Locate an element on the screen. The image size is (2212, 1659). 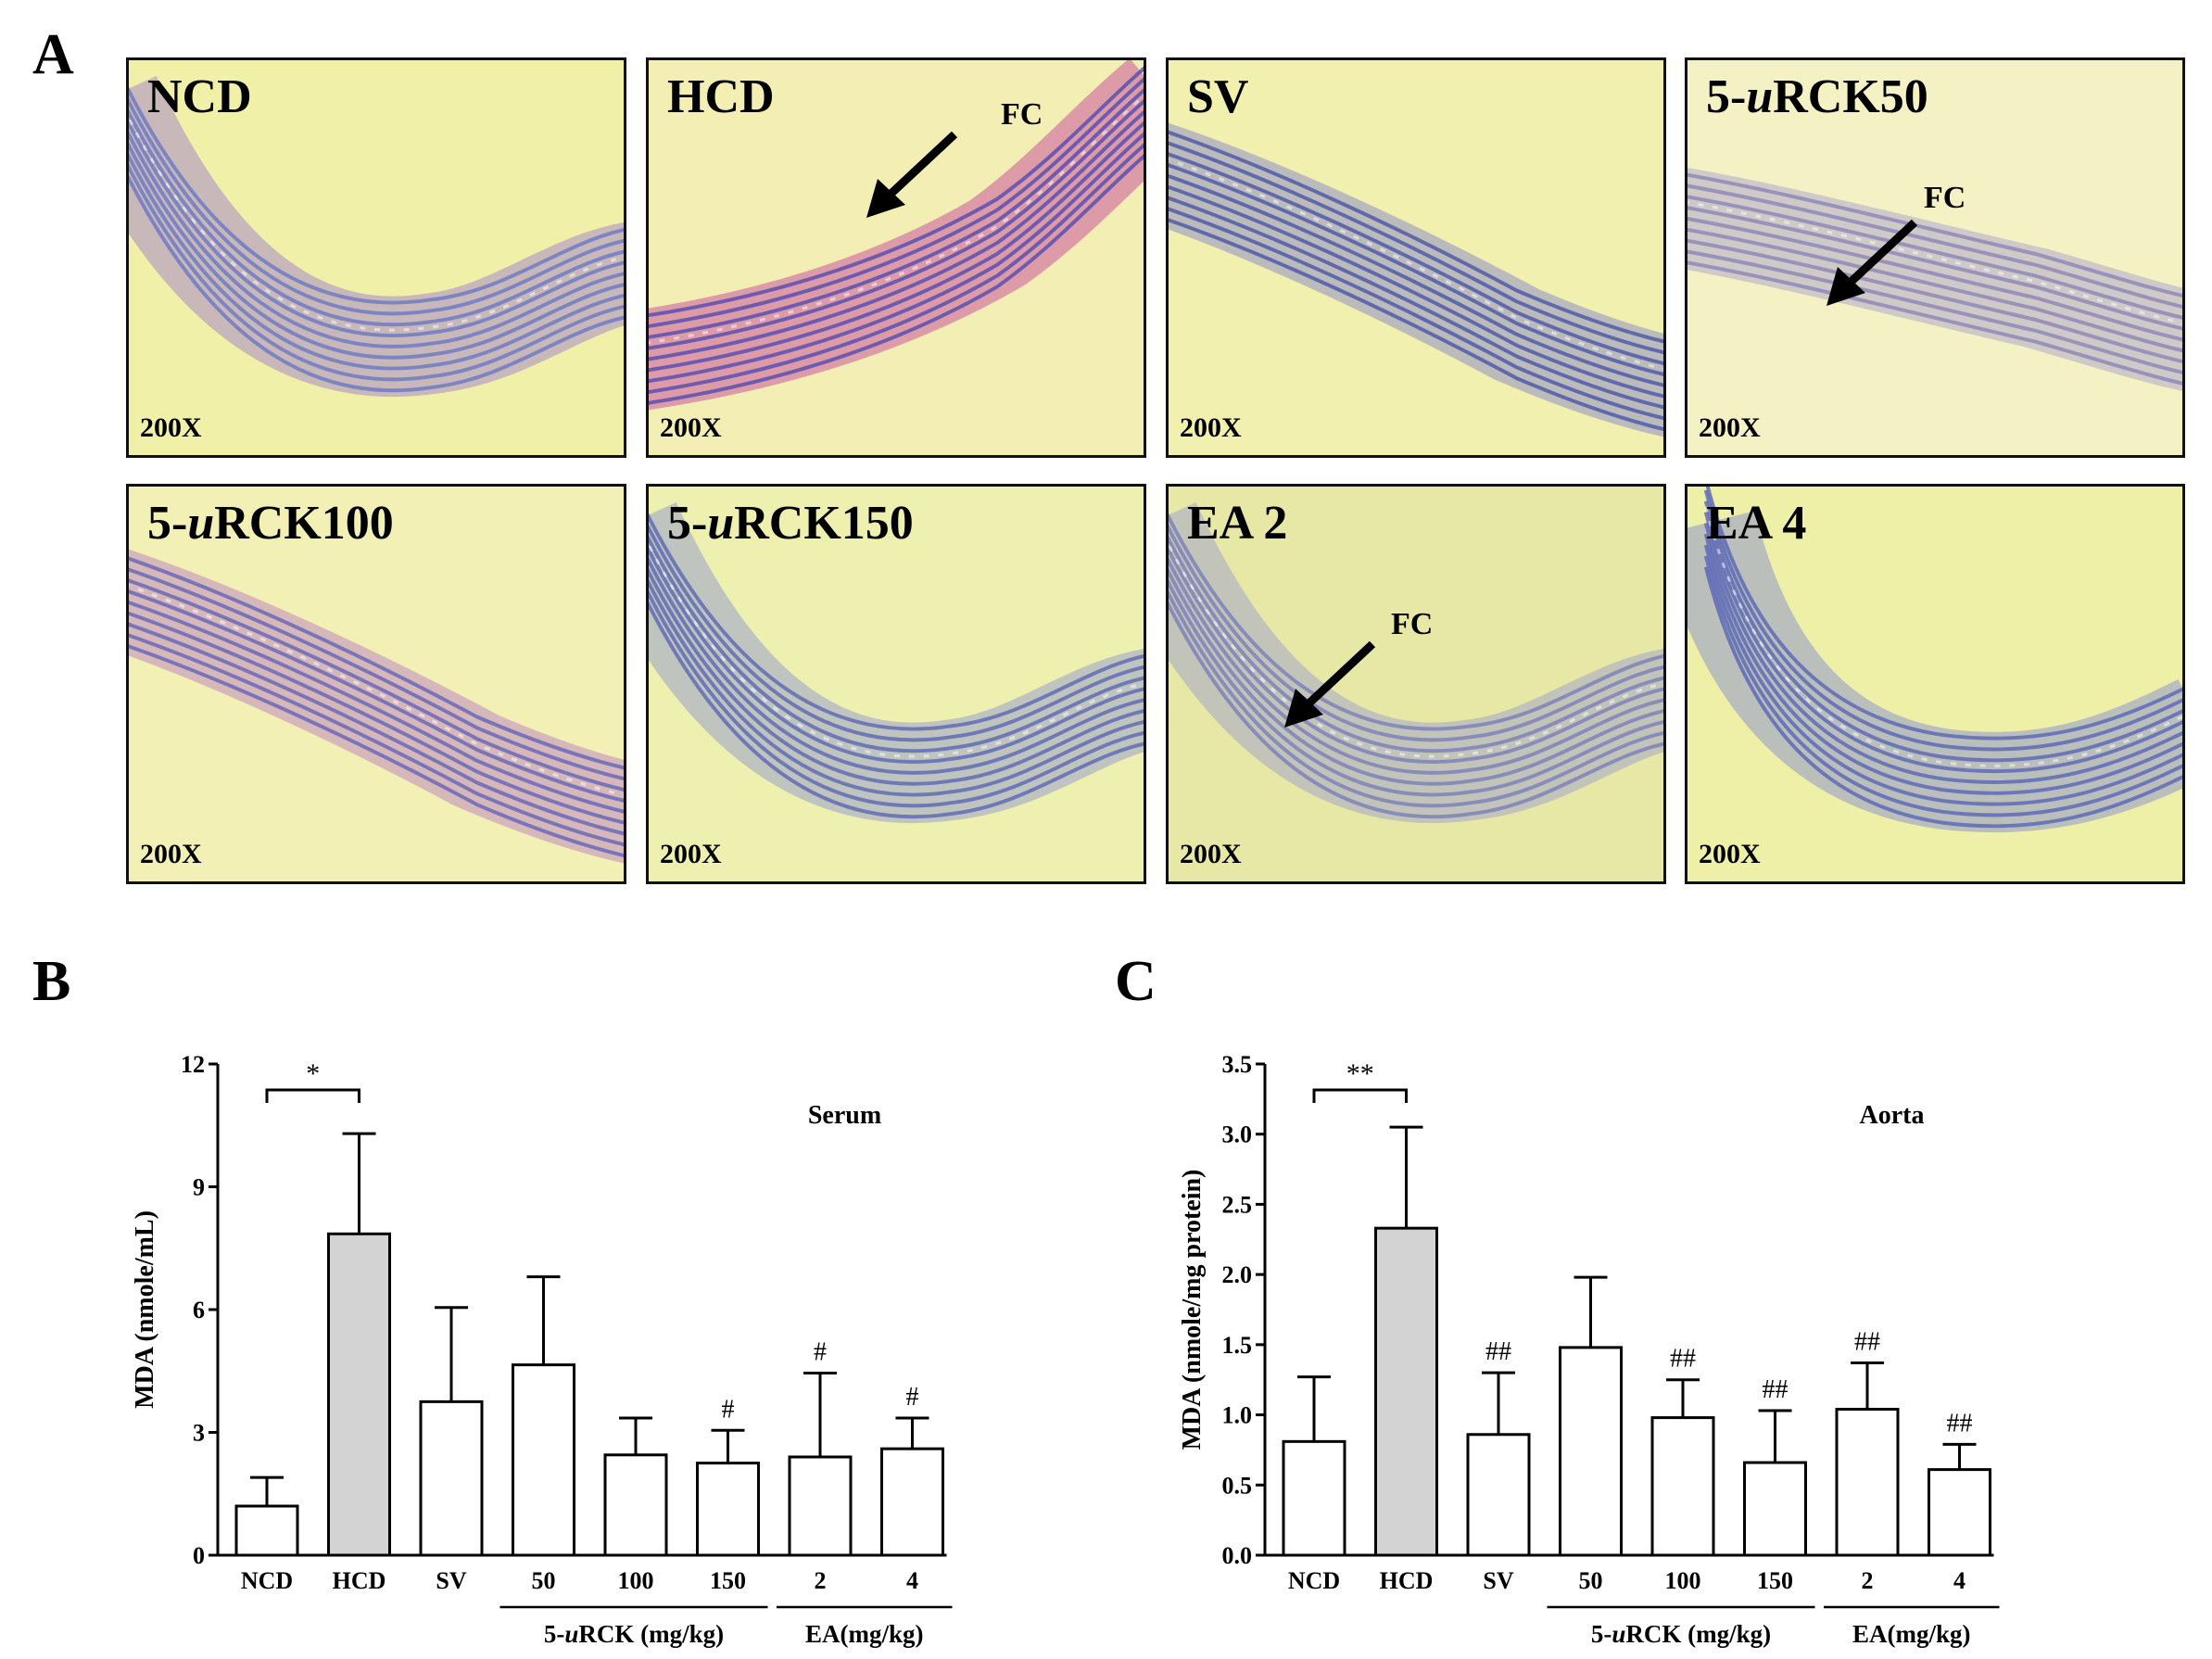
bracket-significance: * is located at coordinates (313, 1073).